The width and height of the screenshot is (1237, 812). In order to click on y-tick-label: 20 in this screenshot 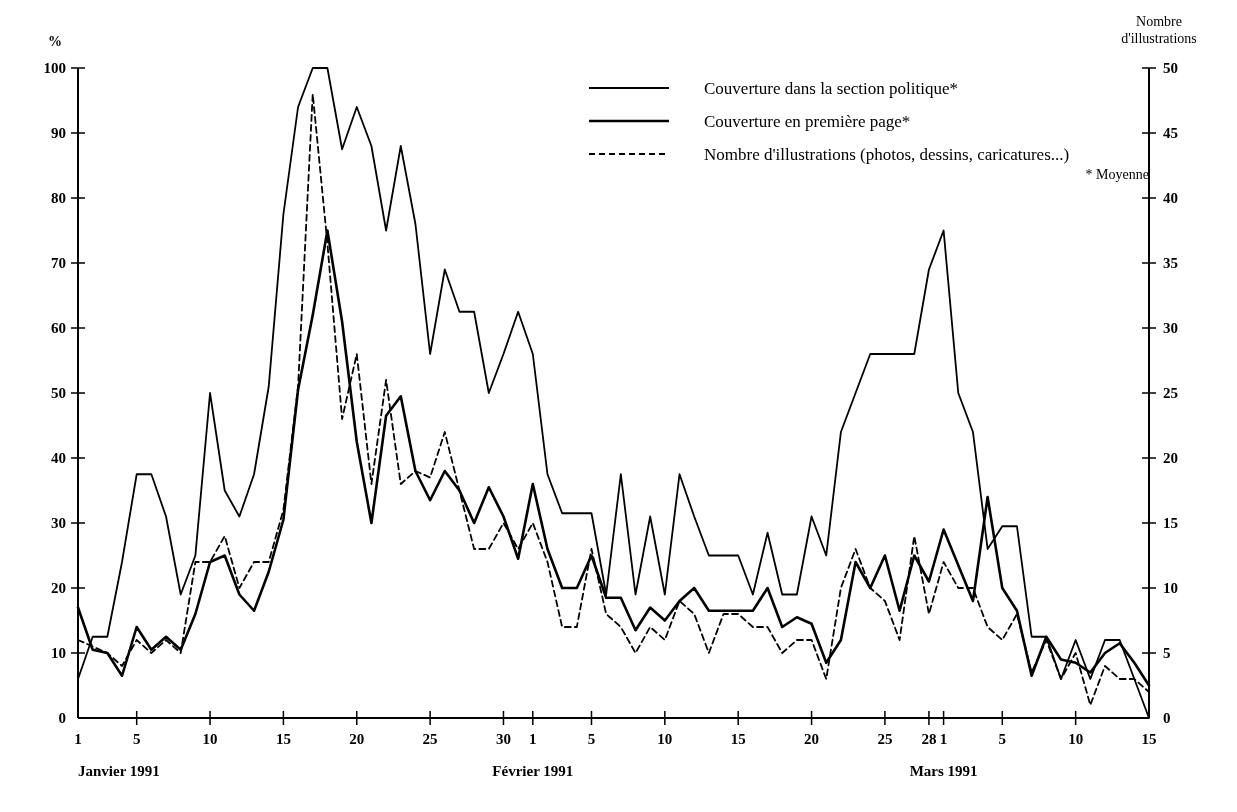, I will do `click(58, 588)`.